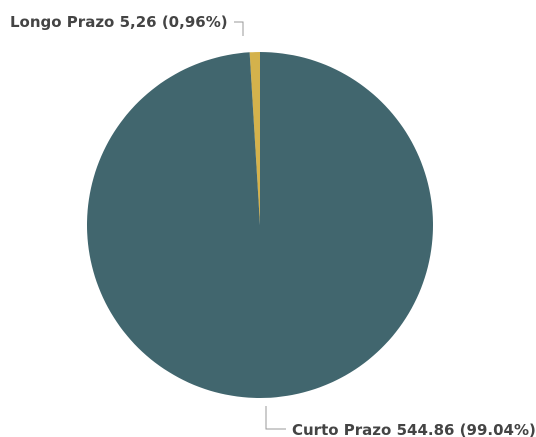 This screenshot has width=536, height=437. What do you see at coordinates (254, 138) in the screenshot?
I see `pie-slice` at bounding box center [254, 138].